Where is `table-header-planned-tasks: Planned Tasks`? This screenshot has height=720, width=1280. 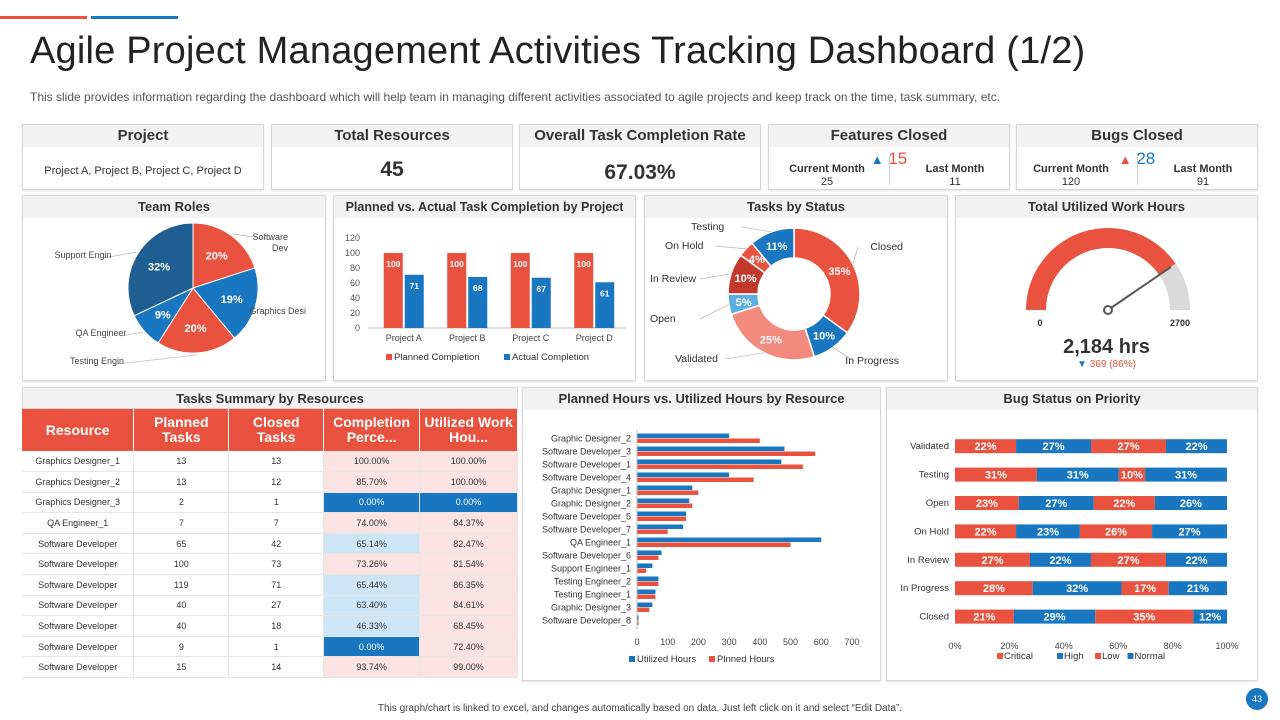
table-header-planned-tasks: Planned Tasks is located at coordinates (181, 430).